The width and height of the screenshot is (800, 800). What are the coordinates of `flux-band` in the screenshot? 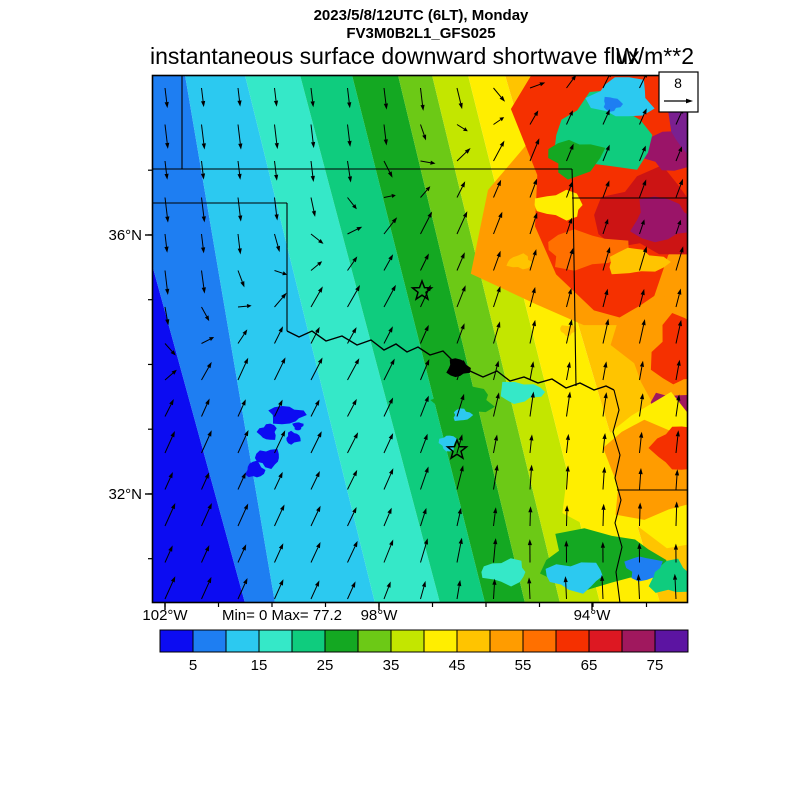 It's located at (438, 339).